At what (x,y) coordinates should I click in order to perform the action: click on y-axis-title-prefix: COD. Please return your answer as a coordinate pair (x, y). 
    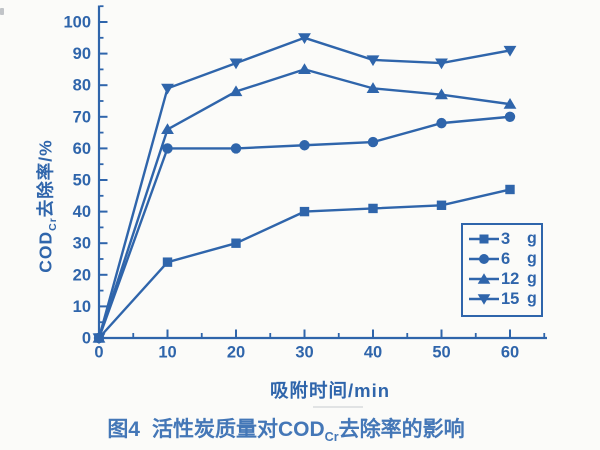
    Looking at the image, I should click on (45, 251).